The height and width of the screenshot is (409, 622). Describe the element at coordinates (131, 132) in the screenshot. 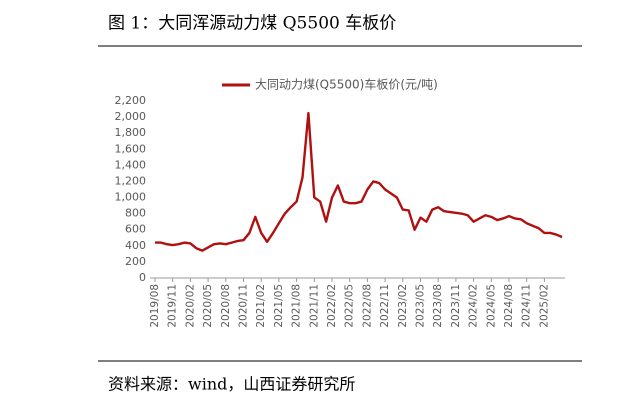

I see `y-tick-label: 1,800` at that location.